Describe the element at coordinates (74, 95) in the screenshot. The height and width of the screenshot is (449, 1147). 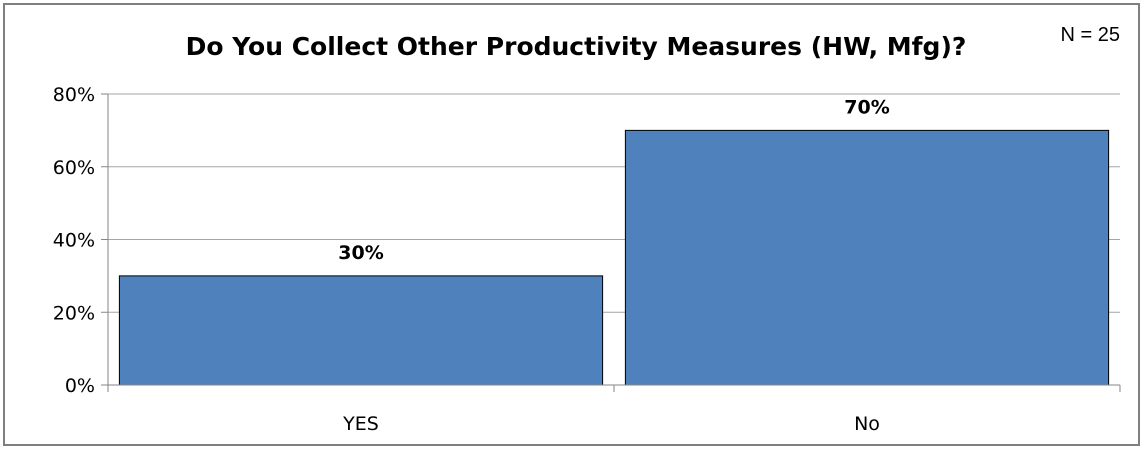
I see `y-tick-label-4: 80%` at that location.